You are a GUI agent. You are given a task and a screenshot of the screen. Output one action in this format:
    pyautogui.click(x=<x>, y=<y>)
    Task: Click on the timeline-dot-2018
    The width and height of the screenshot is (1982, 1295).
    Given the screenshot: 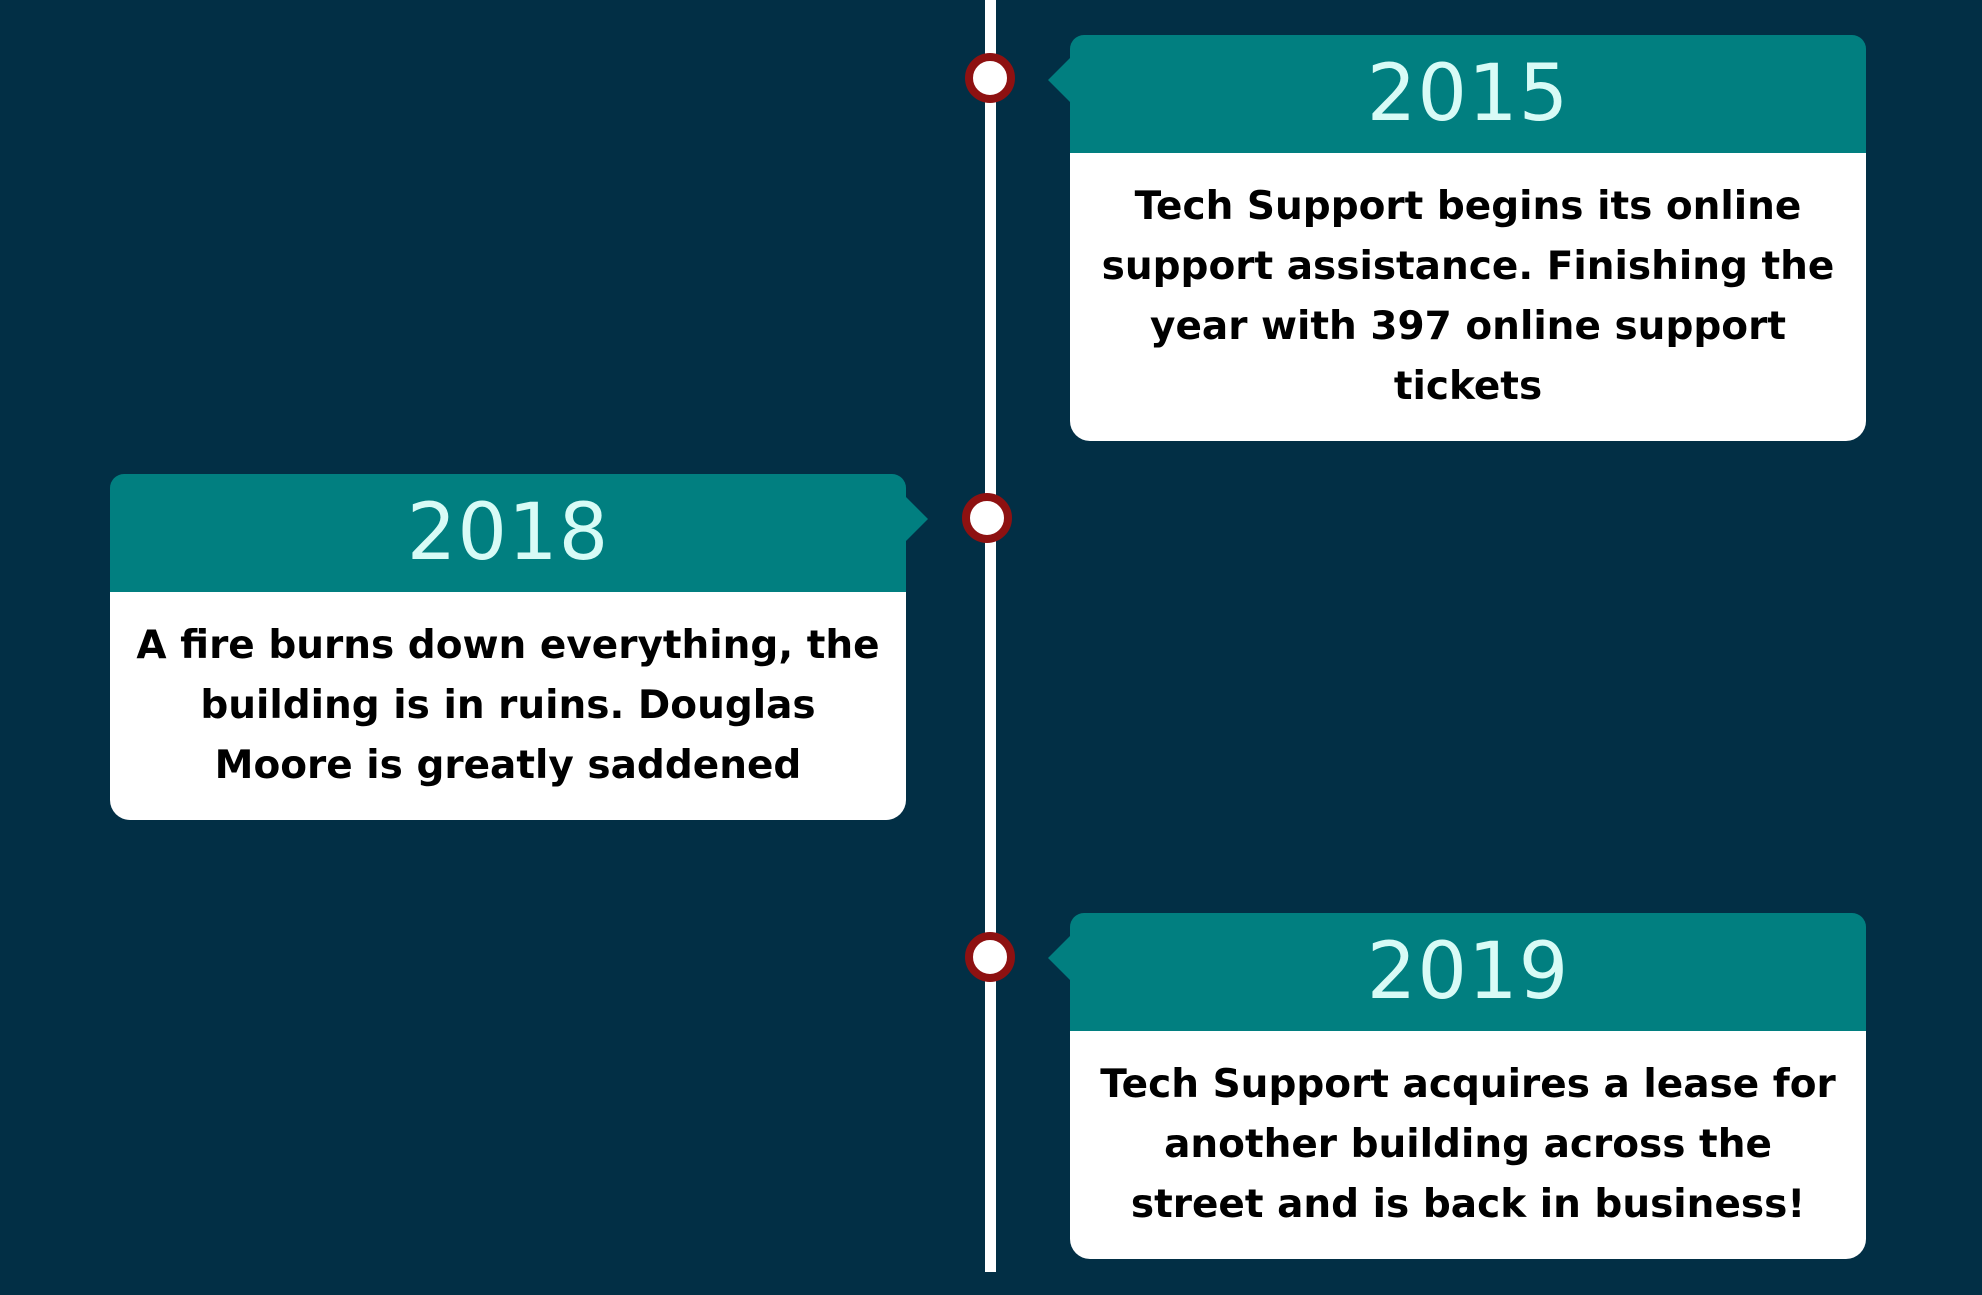 What is the action you would take?
    pyautogui.click(x=987, y=518)
    